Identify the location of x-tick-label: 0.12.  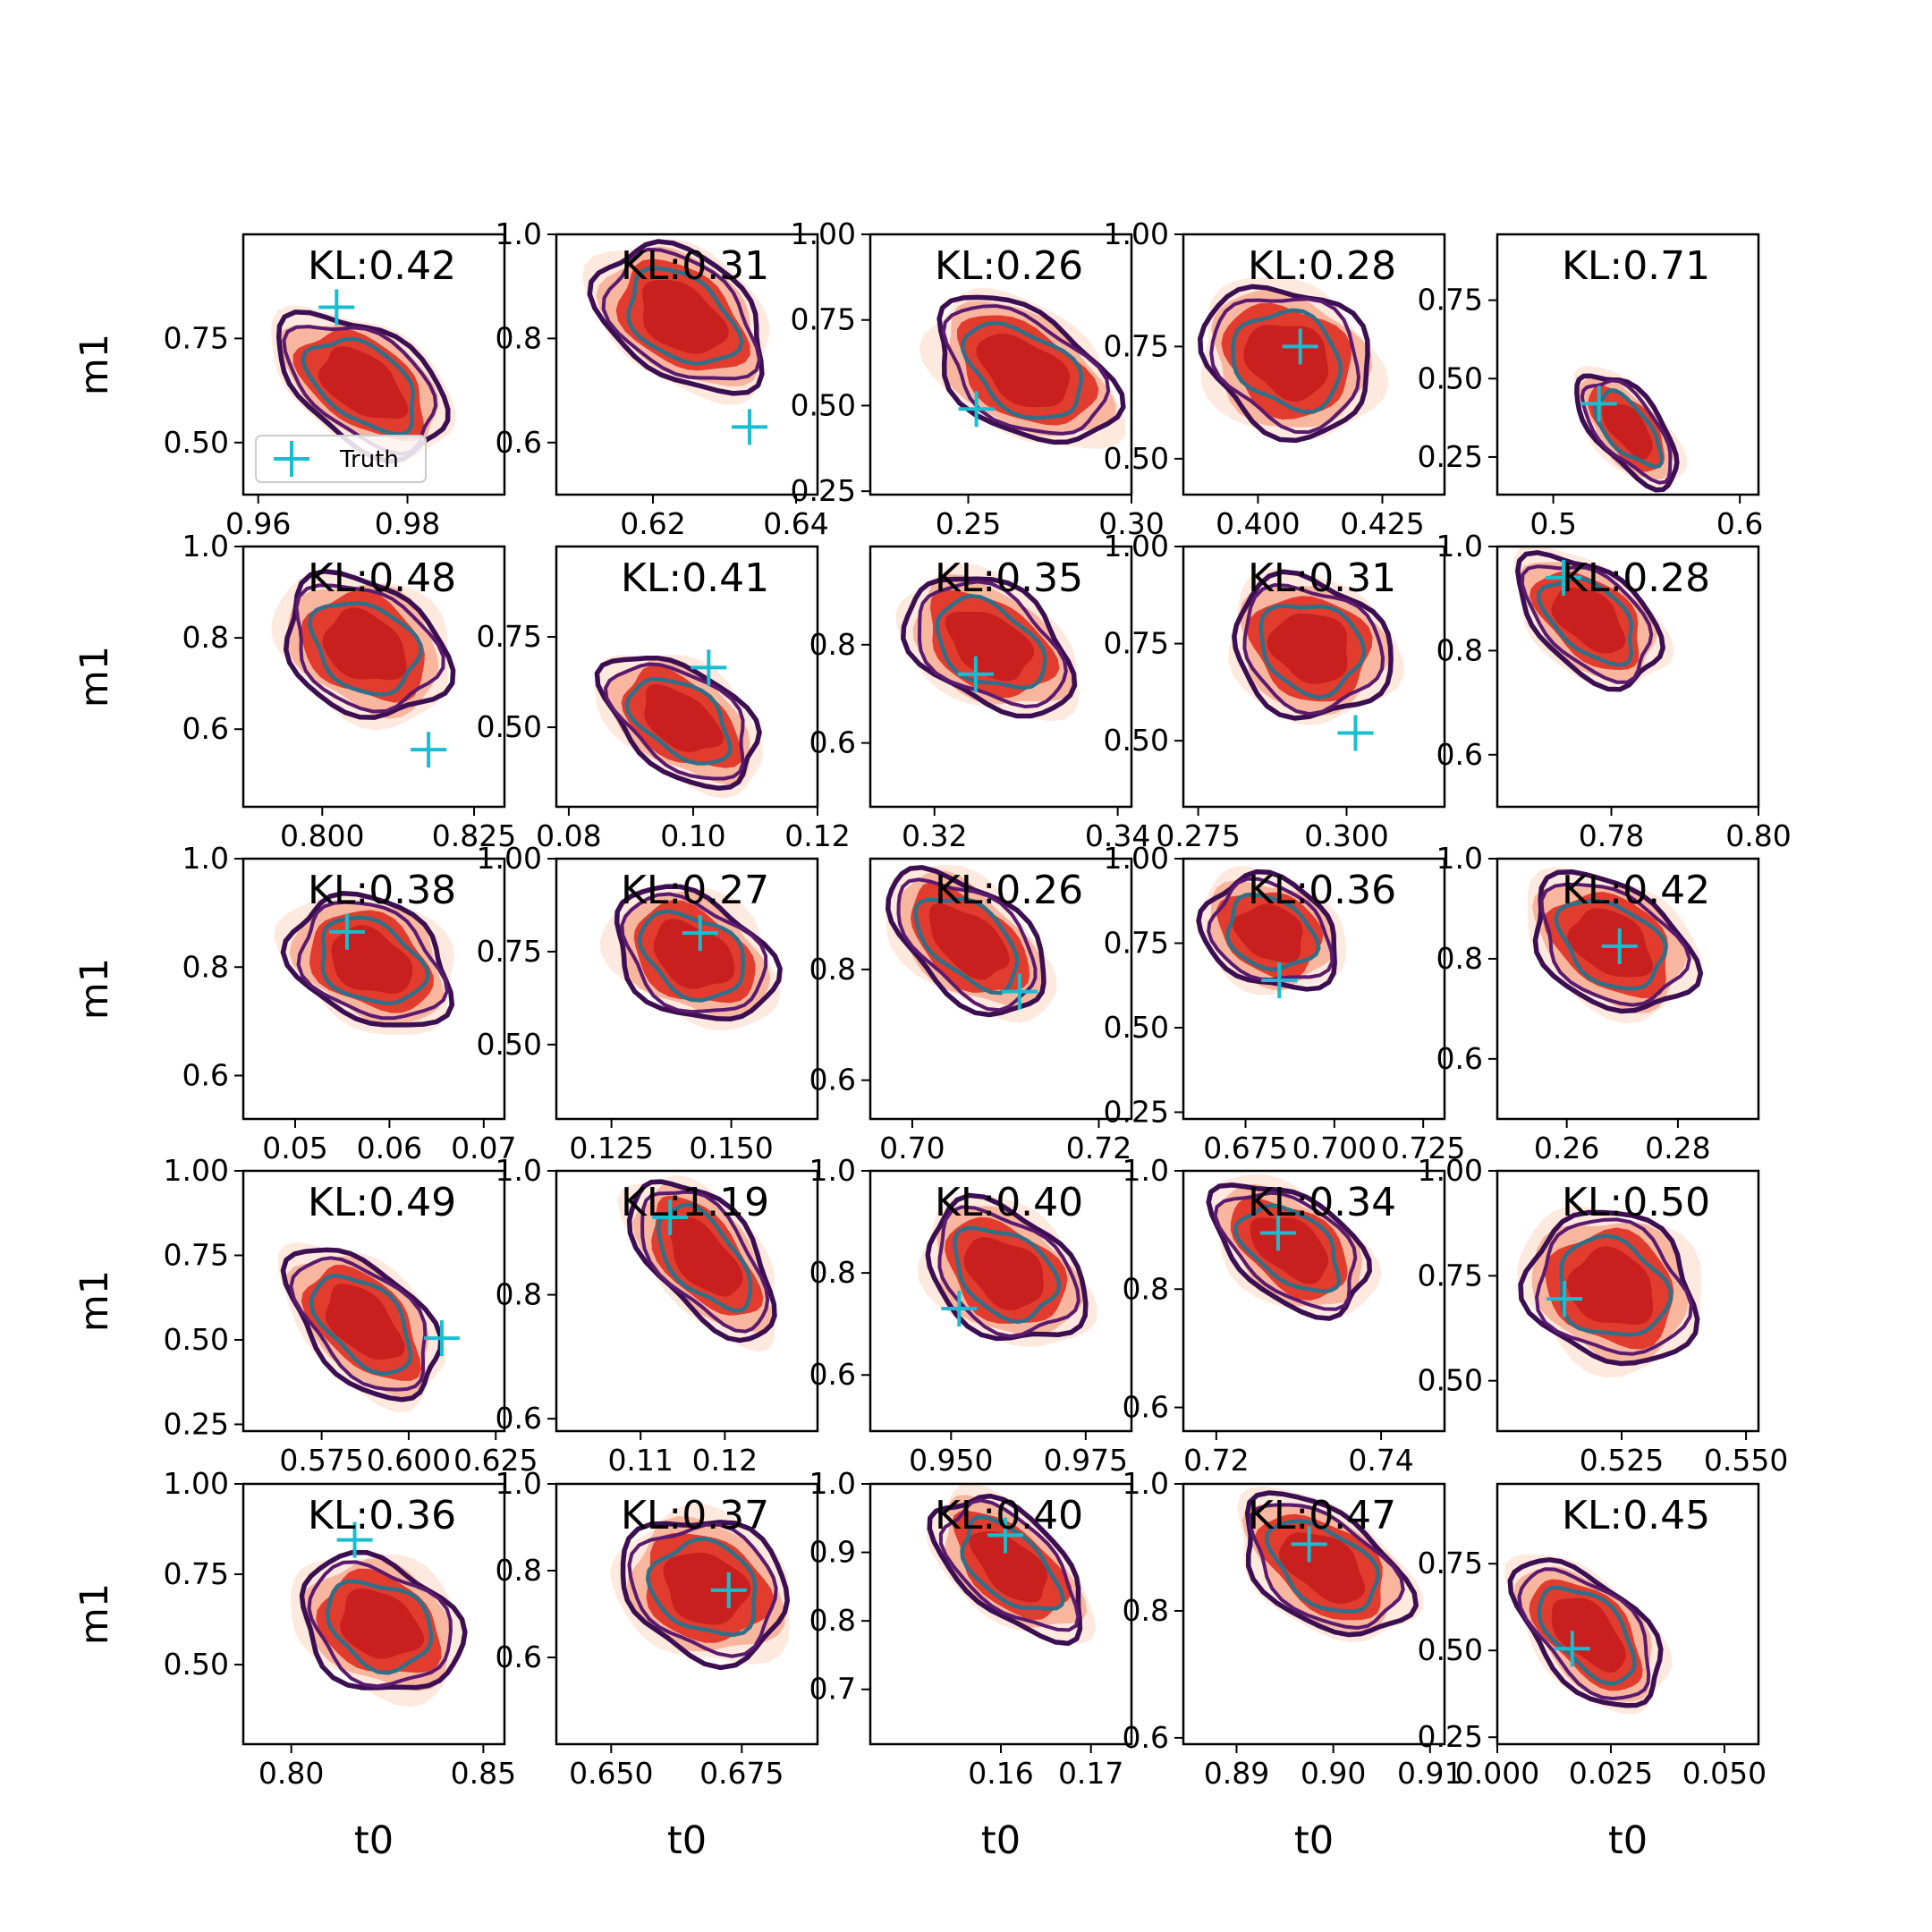
(817, 835).